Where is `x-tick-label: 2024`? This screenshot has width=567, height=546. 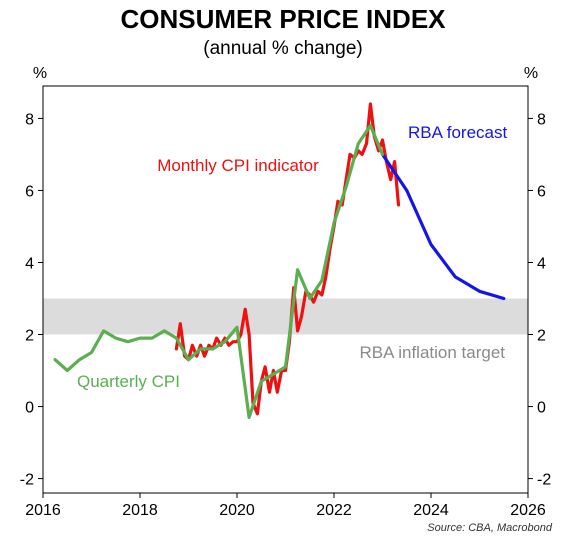 x-tick-label: 2024 is located at coordinates (431, 510).